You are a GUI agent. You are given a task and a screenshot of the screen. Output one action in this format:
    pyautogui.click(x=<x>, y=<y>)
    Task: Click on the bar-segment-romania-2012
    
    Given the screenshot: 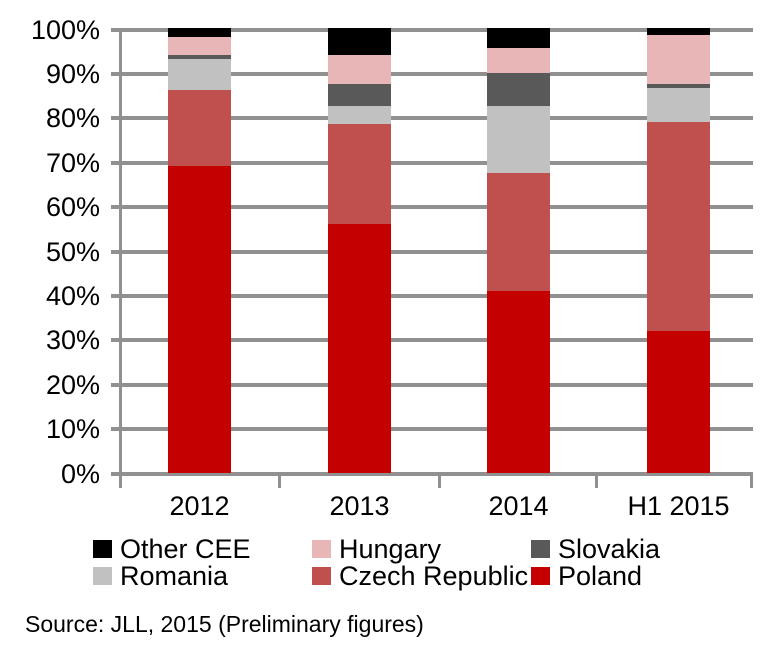 What is the action you would take?
    pyautogui.click(x=199, y=75)
    